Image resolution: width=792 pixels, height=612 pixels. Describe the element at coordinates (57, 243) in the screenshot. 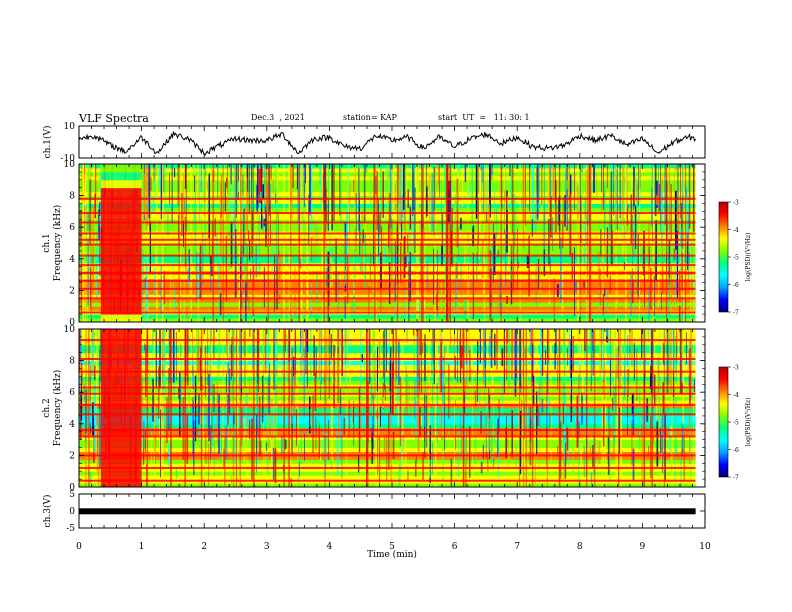

I see `ch1-spectrogram-ylabel-line2: Frequency (kHz)` at that location.